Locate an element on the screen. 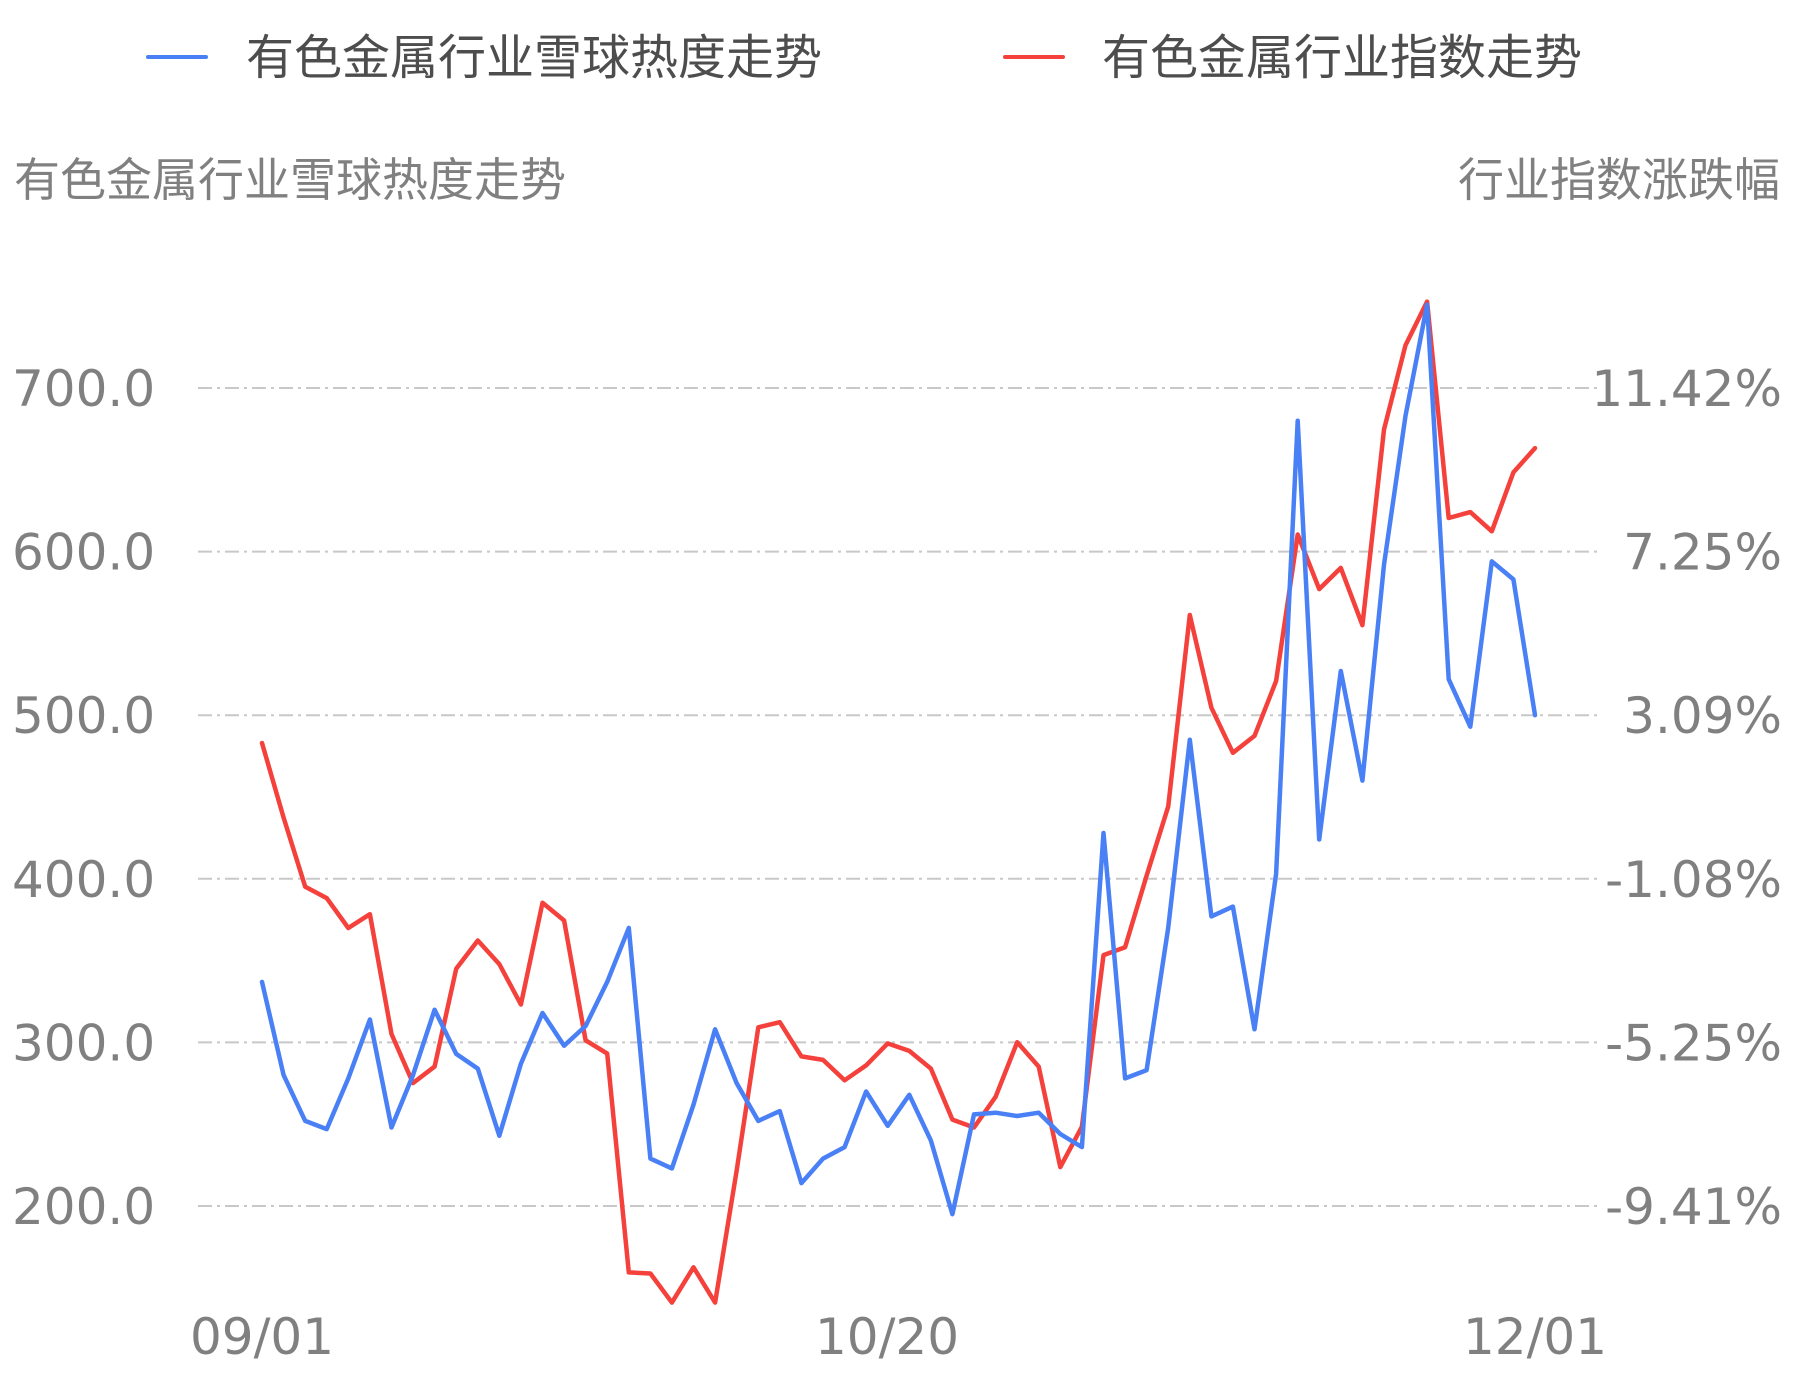  x-tick-label: 12/01 is located at coordinates (1535, 1337).